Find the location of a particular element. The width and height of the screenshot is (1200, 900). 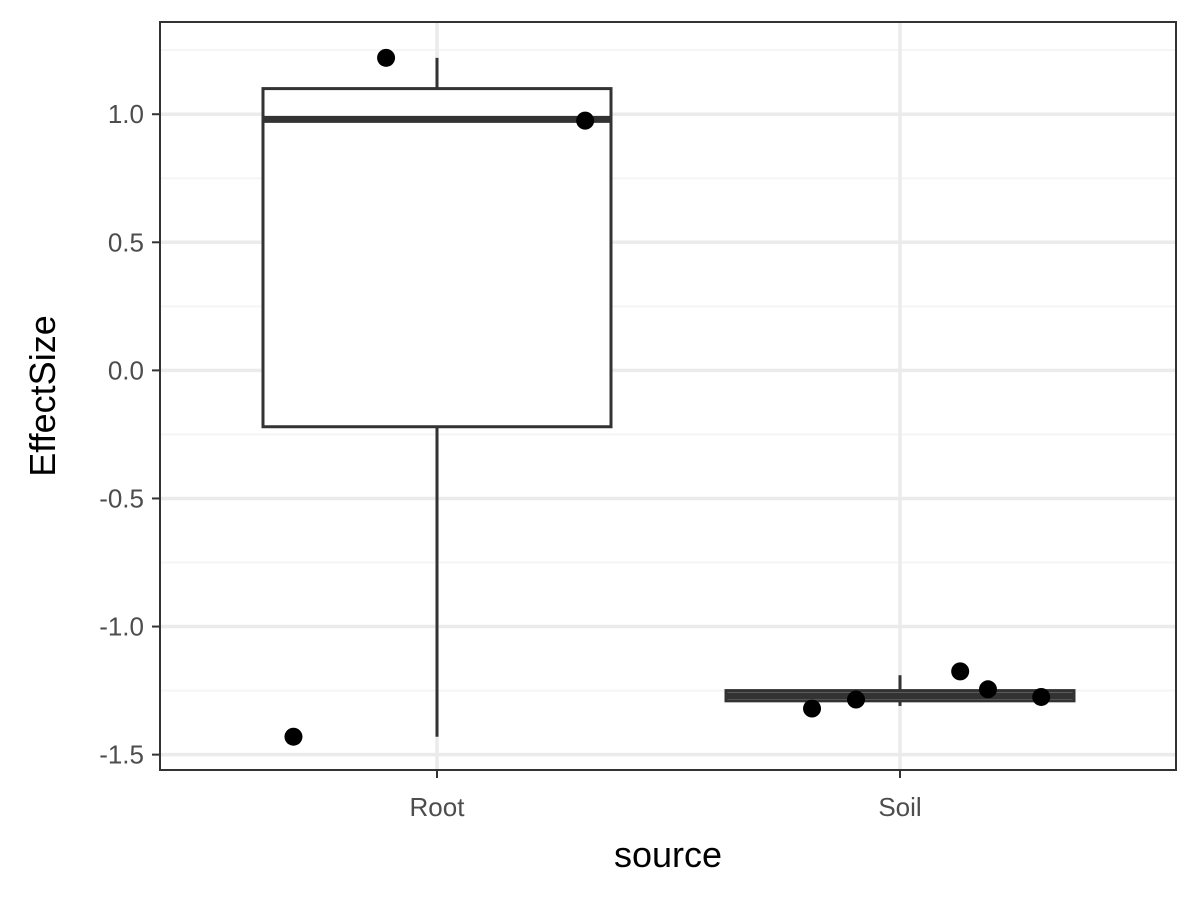

x-tick-label: Soil is located at coordinates (899, 807).